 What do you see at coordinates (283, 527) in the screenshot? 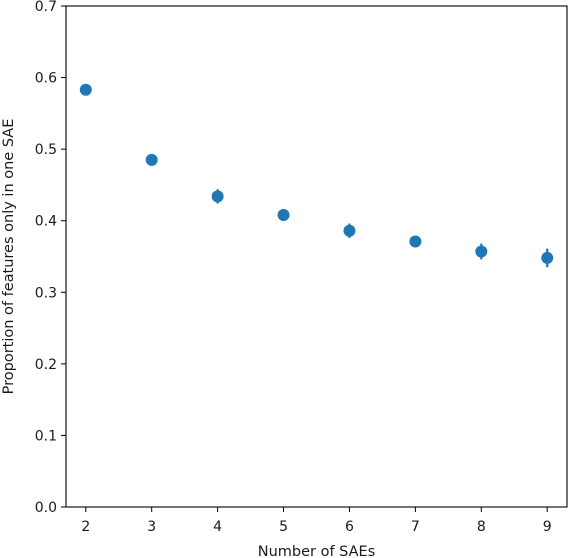
I see `x-tick-label: 5` at bounding box center [283, 527].